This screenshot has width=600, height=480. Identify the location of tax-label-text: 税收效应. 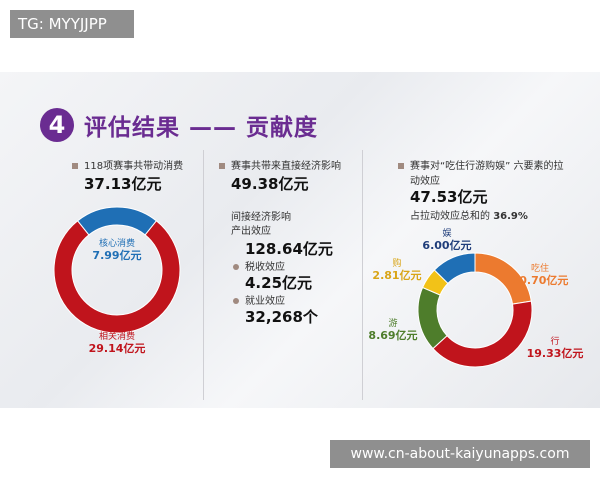
(265, 267).